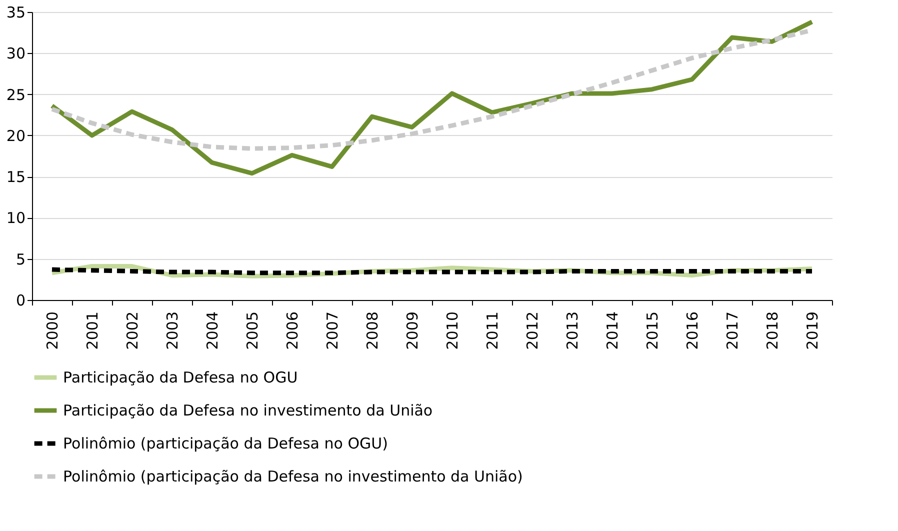  I want to click on x-tick-label: 2018, so click(773, 331).